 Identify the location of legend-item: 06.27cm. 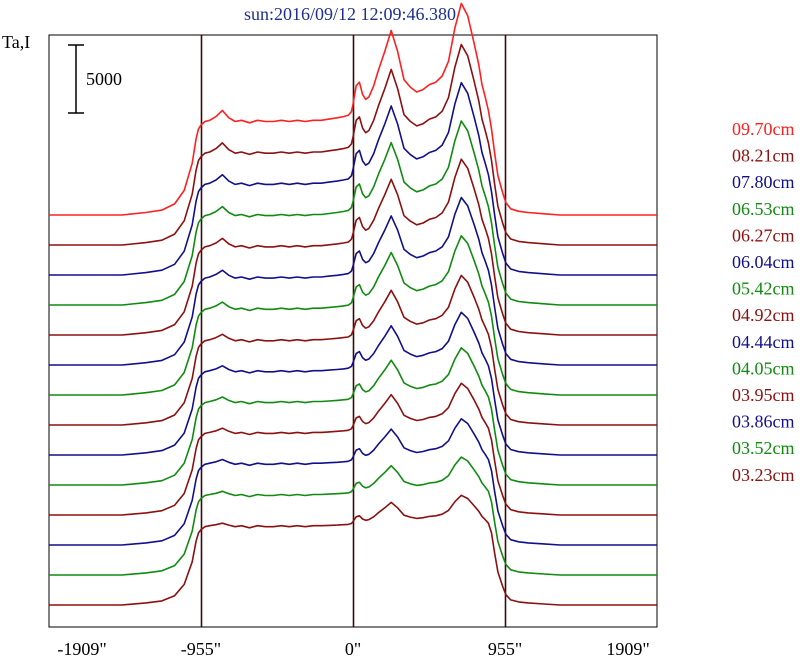
(763, 235).